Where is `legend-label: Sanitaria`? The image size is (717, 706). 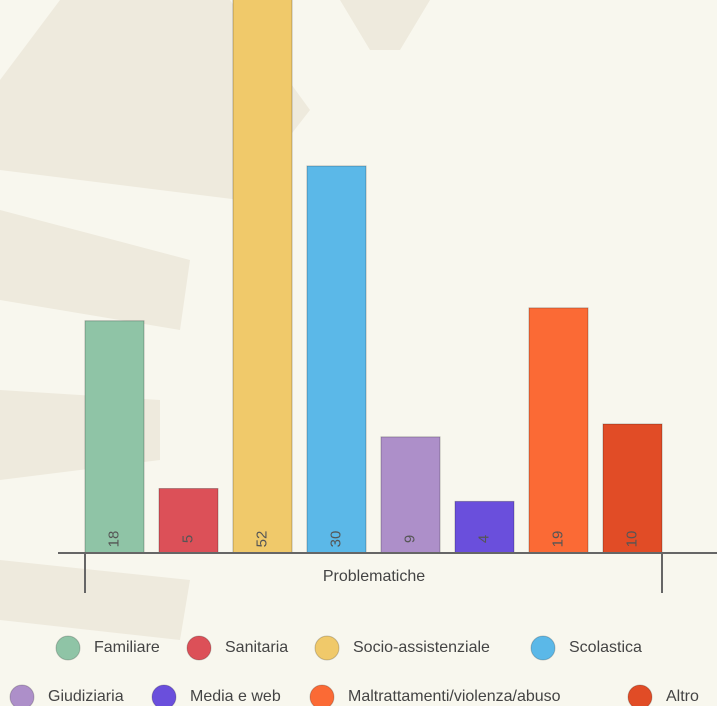
legend-label: Sanitaria is located at coordinates (256, 647).